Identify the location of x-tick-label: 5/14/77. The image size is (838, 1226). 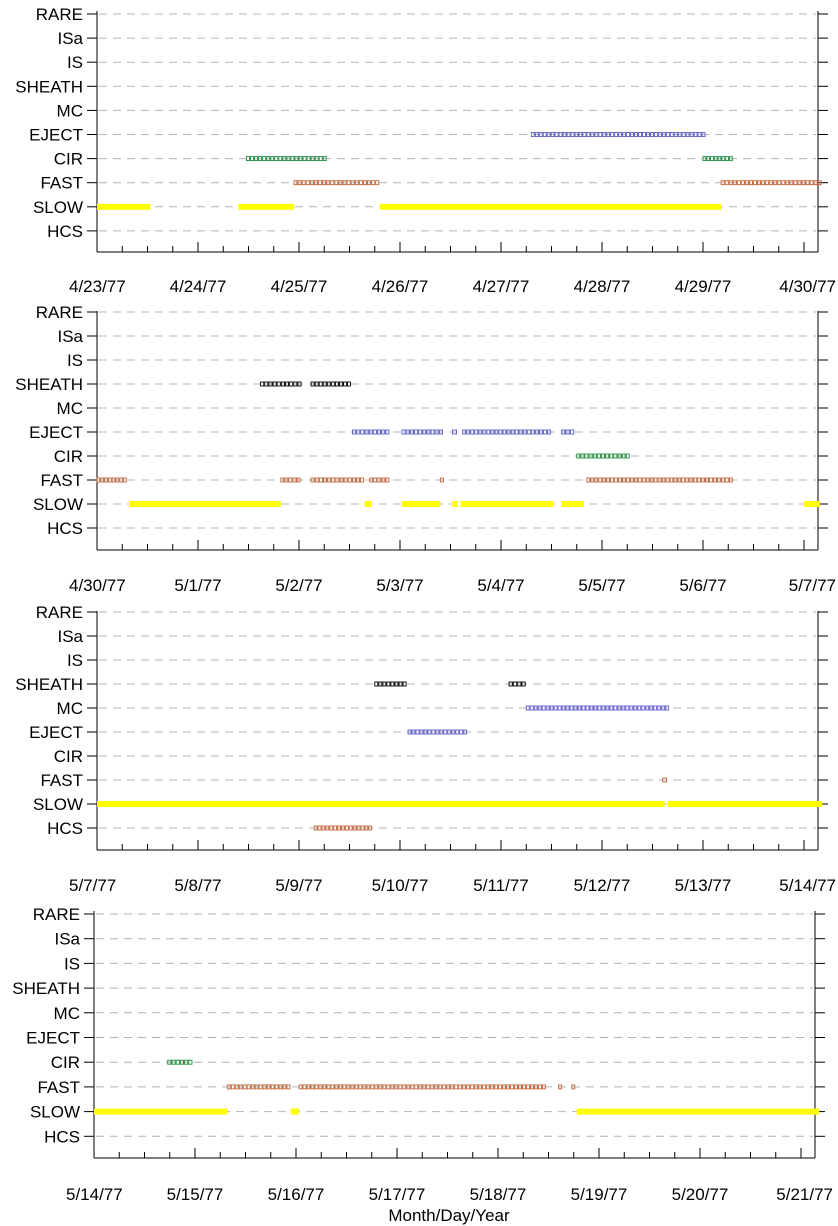
(807, 885).